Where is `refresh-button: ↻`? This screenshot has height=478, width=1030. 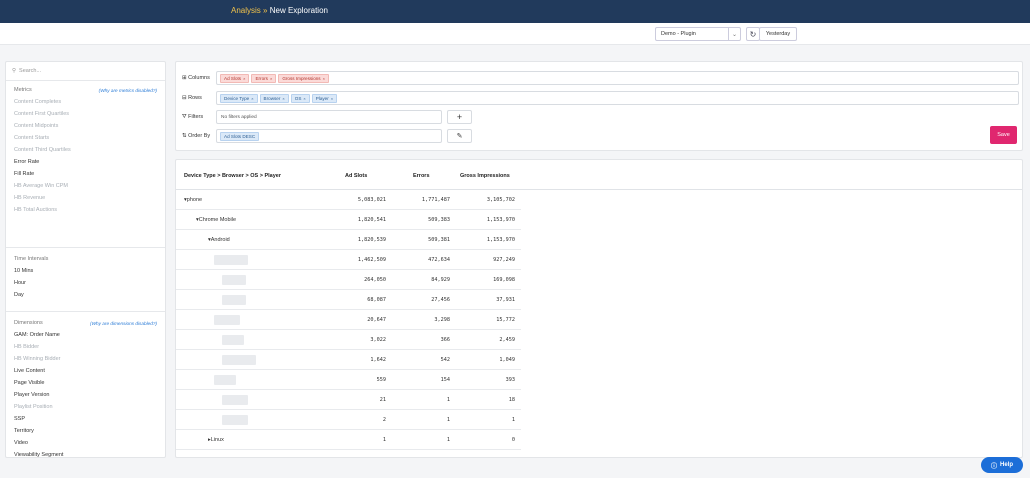 refresh-button: ↻ is located at coordinates (753, 34).